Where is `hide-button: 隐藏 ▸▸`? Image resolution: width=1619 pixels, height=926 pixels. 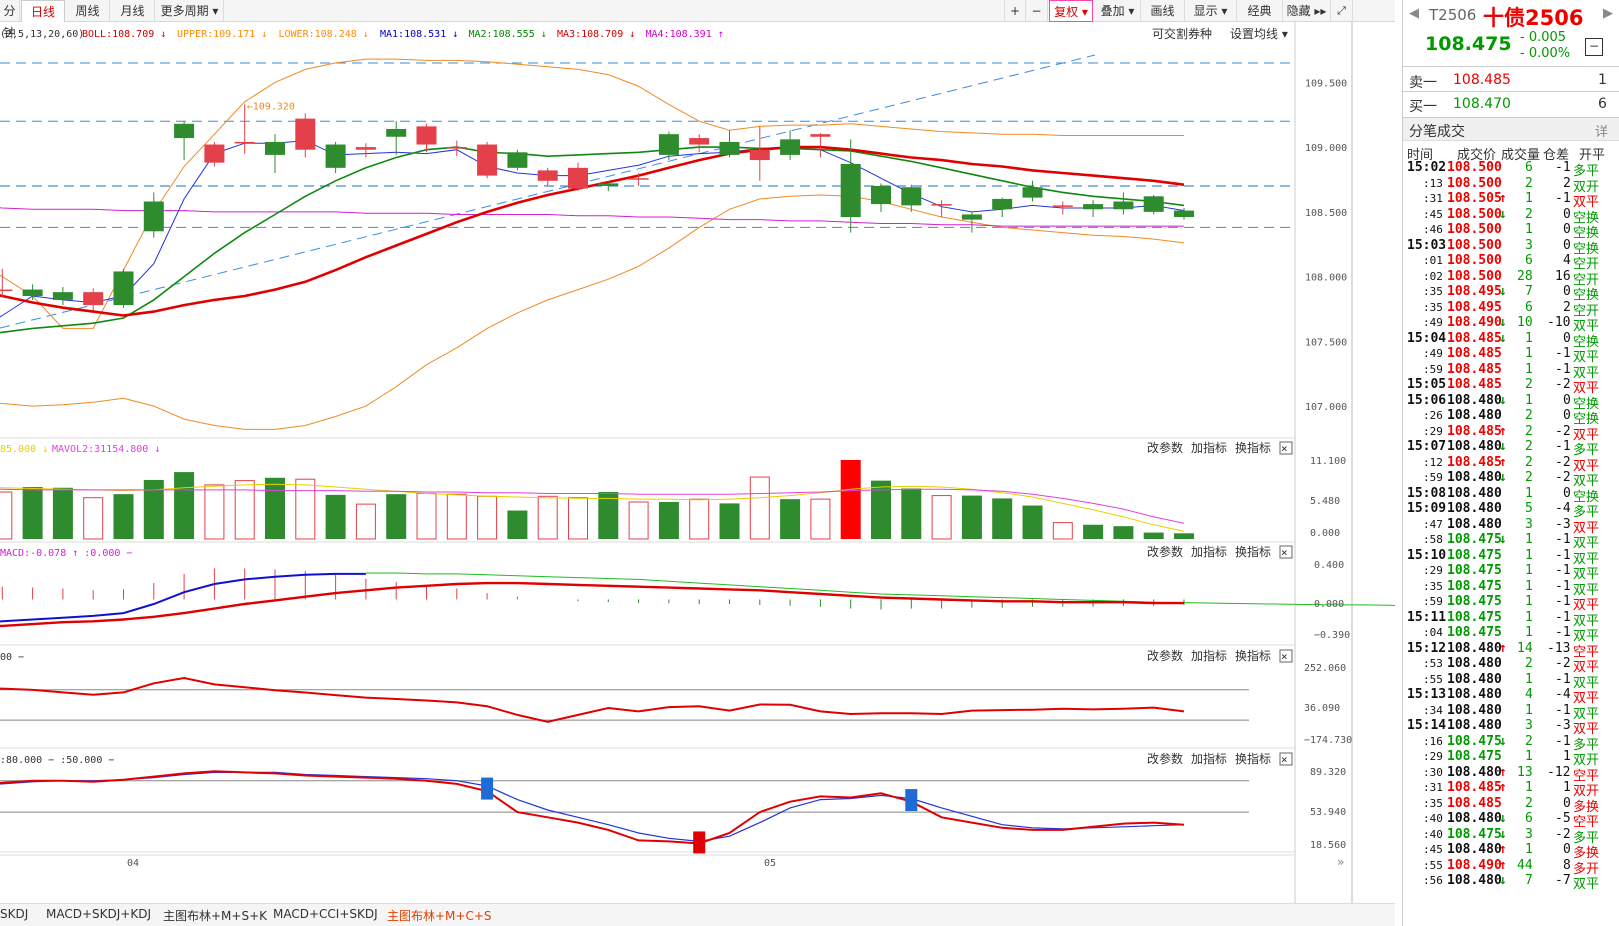 hide-button: 隐藏 ▸▸ is located at coordinates (1307, 11).